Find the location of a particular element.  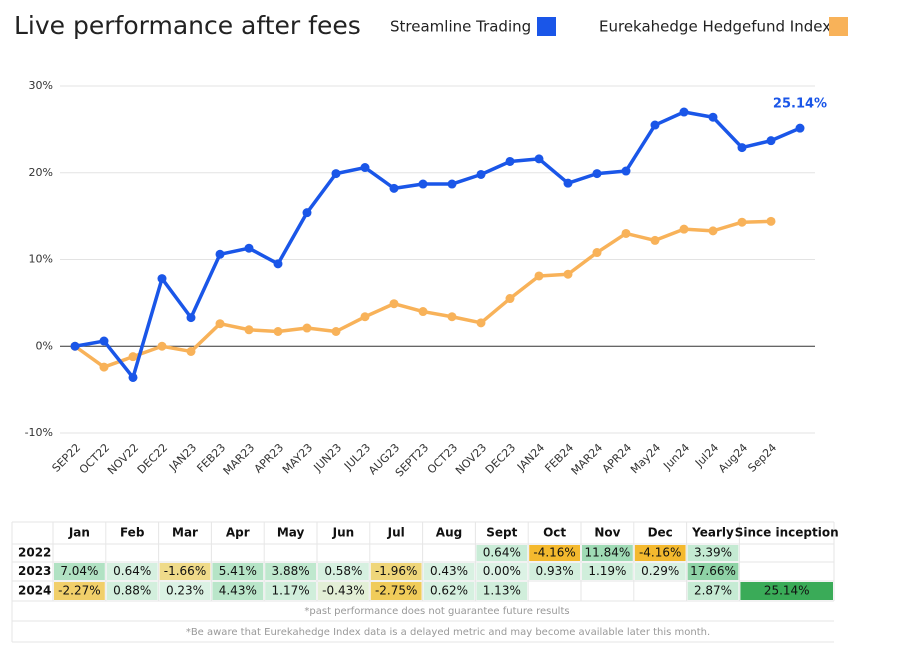

y-tick-label: 30% is located at coordinates (41, 85).